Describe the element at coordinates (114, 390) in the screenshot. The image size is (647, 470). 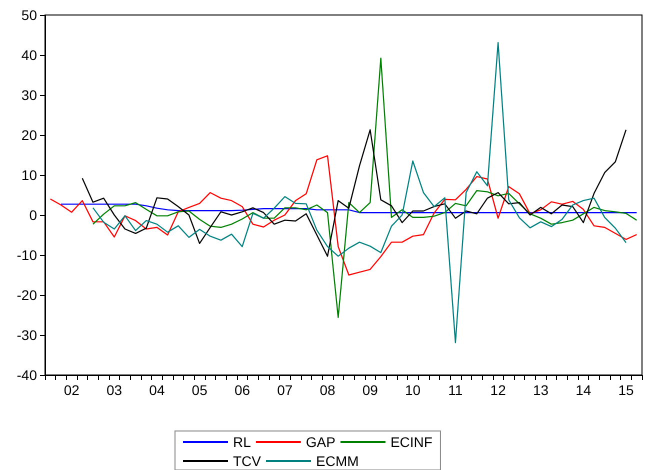
I see `x-tick-label: 03` at that location.